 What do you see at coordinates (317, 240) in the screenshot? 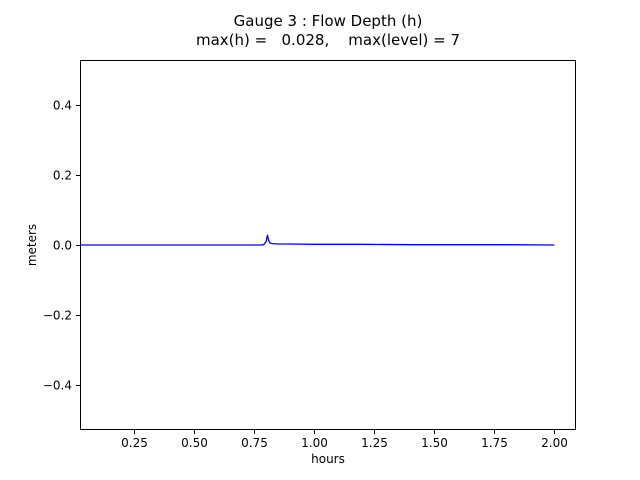
I see `flow-depth-line` at bounding box center [317, 240].